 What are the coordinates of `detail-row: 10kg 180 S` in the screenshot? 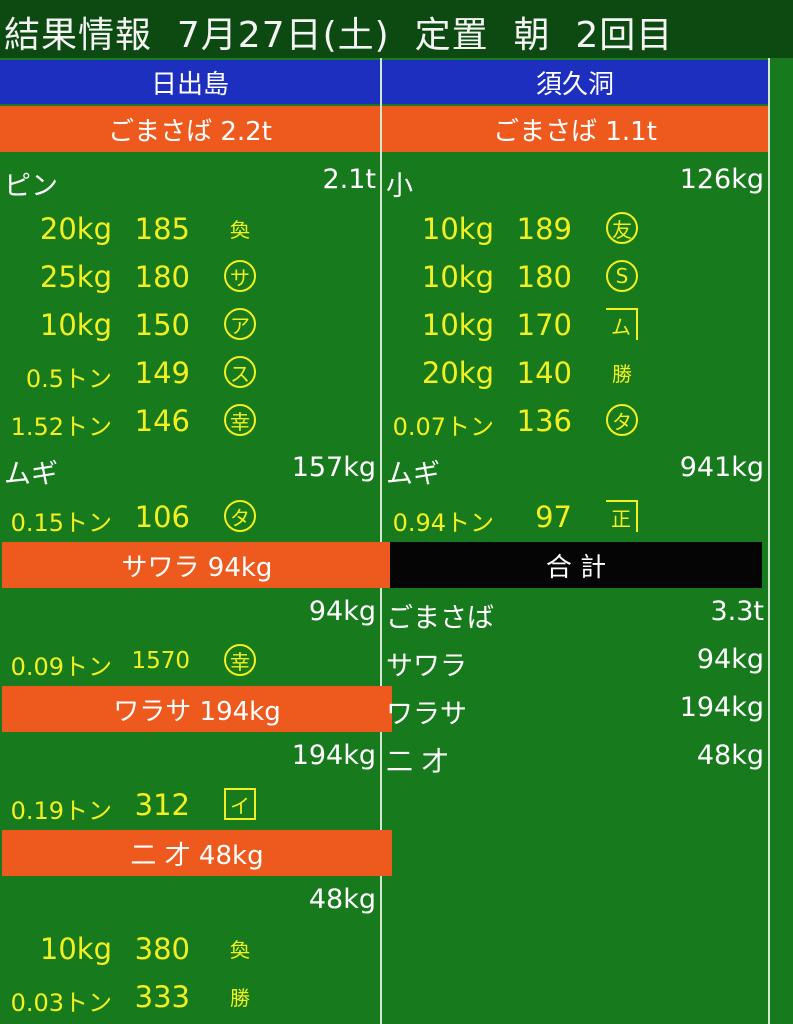 It's located at (575, 276).